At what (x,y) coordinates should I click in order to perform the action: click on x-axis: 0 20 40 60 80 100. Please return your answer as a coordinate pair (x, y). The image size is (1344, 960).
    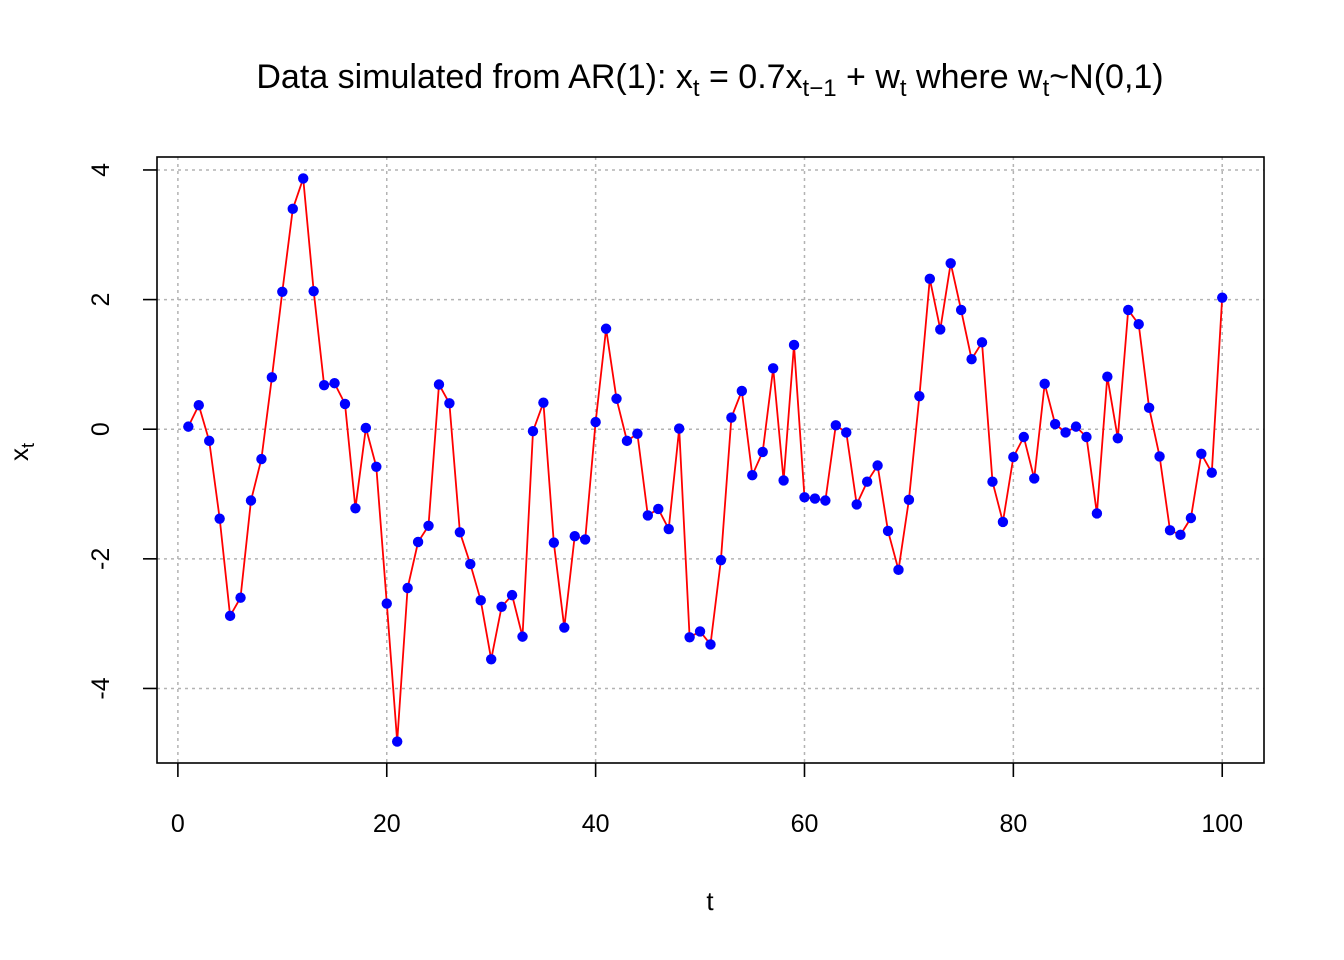
    Looking at the image, I should click on (707, 800).